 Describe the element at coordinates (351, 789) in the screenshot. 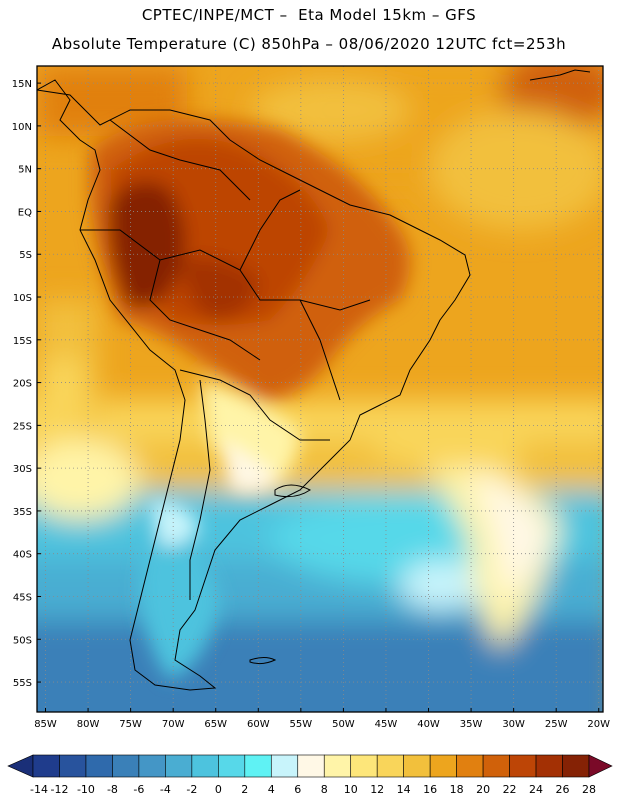

I see `colorbar-label: 10` at that location.